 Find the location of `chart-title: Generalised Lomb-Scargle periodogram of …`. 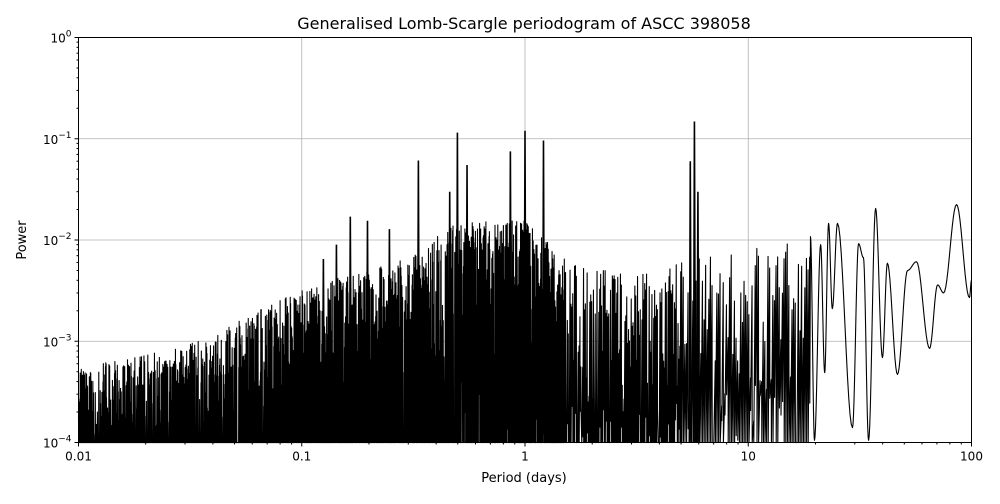

chart-title: Generalised Lomb-Scargle periodogram of … is located at coordinates (524, 23).